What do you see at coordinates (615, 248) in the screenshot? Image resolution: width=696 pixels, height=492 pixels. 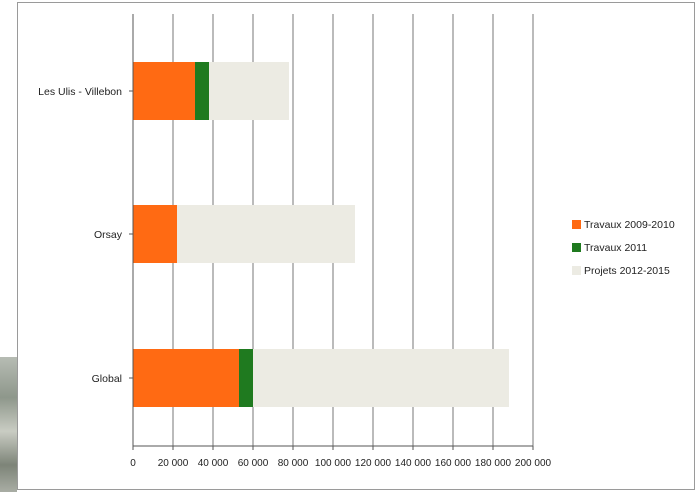 I see `legend-label: Travaux 2011` at bounding box center [615, 248].